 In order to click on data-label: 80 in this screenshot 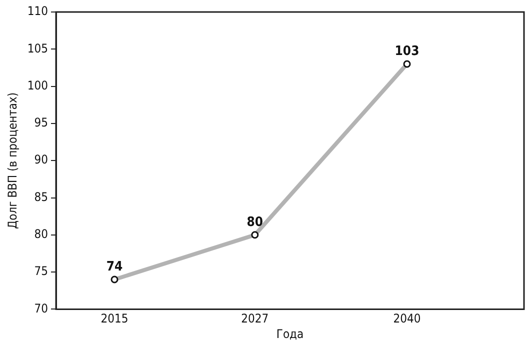, I will do `click(255, 222)`.